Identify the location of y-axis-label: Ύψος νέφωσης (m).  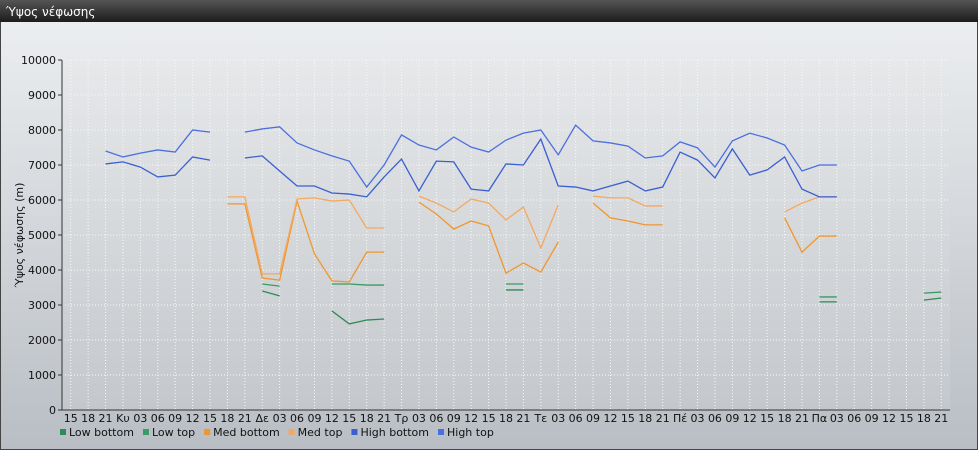
(19, 236).